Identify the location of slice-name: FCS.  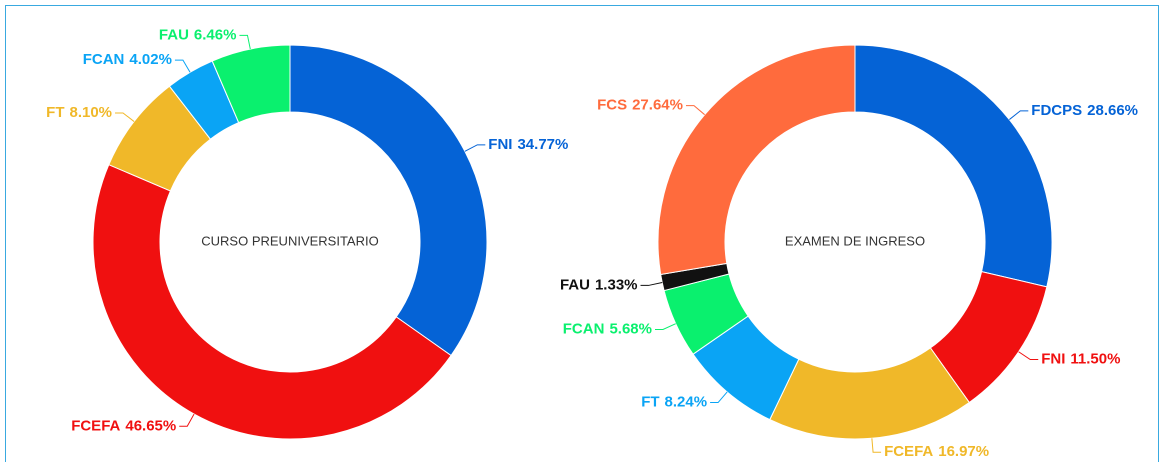
(612, 105).